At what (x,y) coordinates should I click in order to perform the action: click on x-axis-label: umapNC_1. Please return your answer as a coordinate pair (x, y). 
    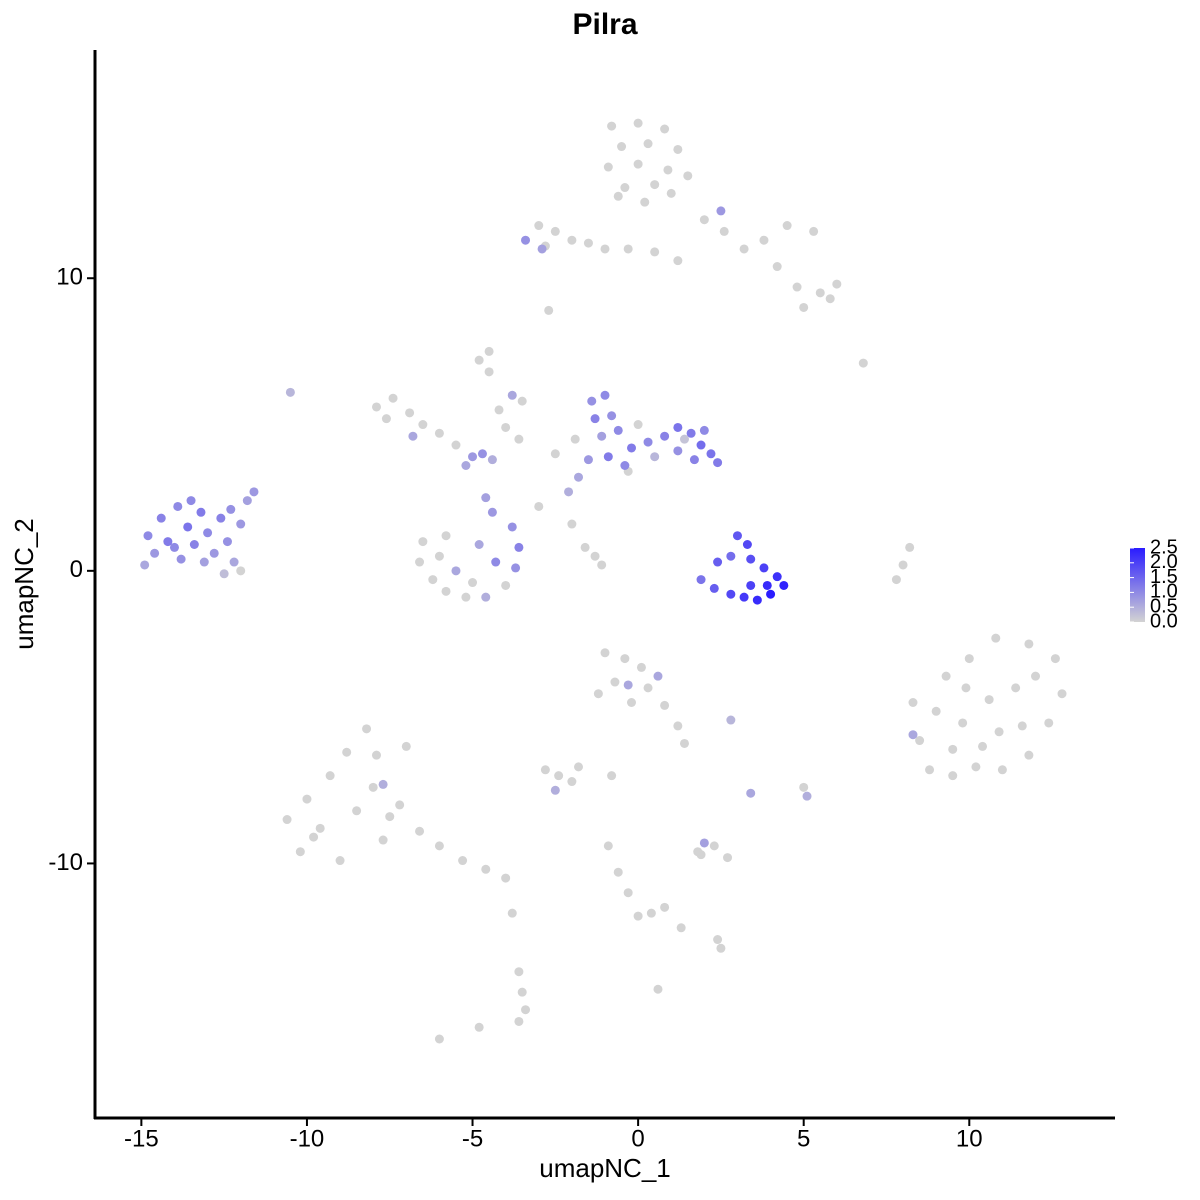
    Looking at the image, I should click on (605, 1168).